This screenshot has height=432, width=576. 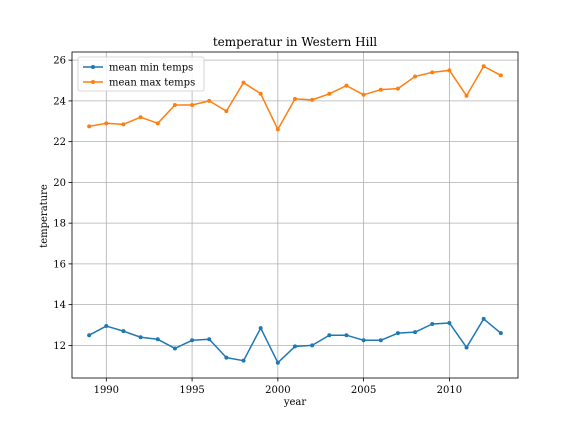 What do you see at coordinates (295, 402) in the screenshot?
I see `x-axis-label: year` at bounding box center [295, 402].